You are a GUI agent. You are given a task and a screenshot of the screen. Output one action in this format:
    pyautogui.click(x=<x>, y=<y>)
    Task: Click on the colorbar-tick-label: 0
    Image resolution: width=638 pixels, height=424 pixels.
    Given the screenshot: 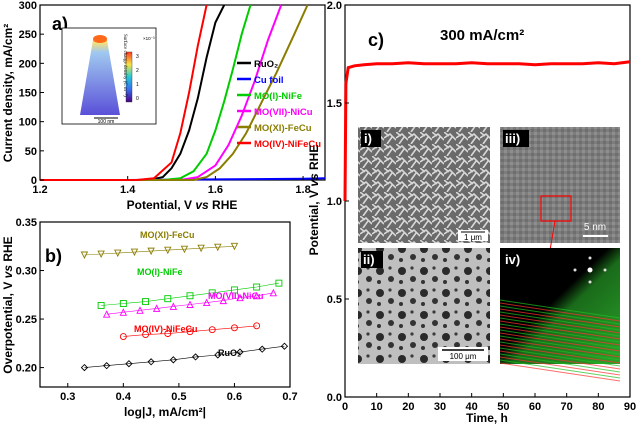 What is the action you would take?
    pyautogui.click(x=137, y=99)
    